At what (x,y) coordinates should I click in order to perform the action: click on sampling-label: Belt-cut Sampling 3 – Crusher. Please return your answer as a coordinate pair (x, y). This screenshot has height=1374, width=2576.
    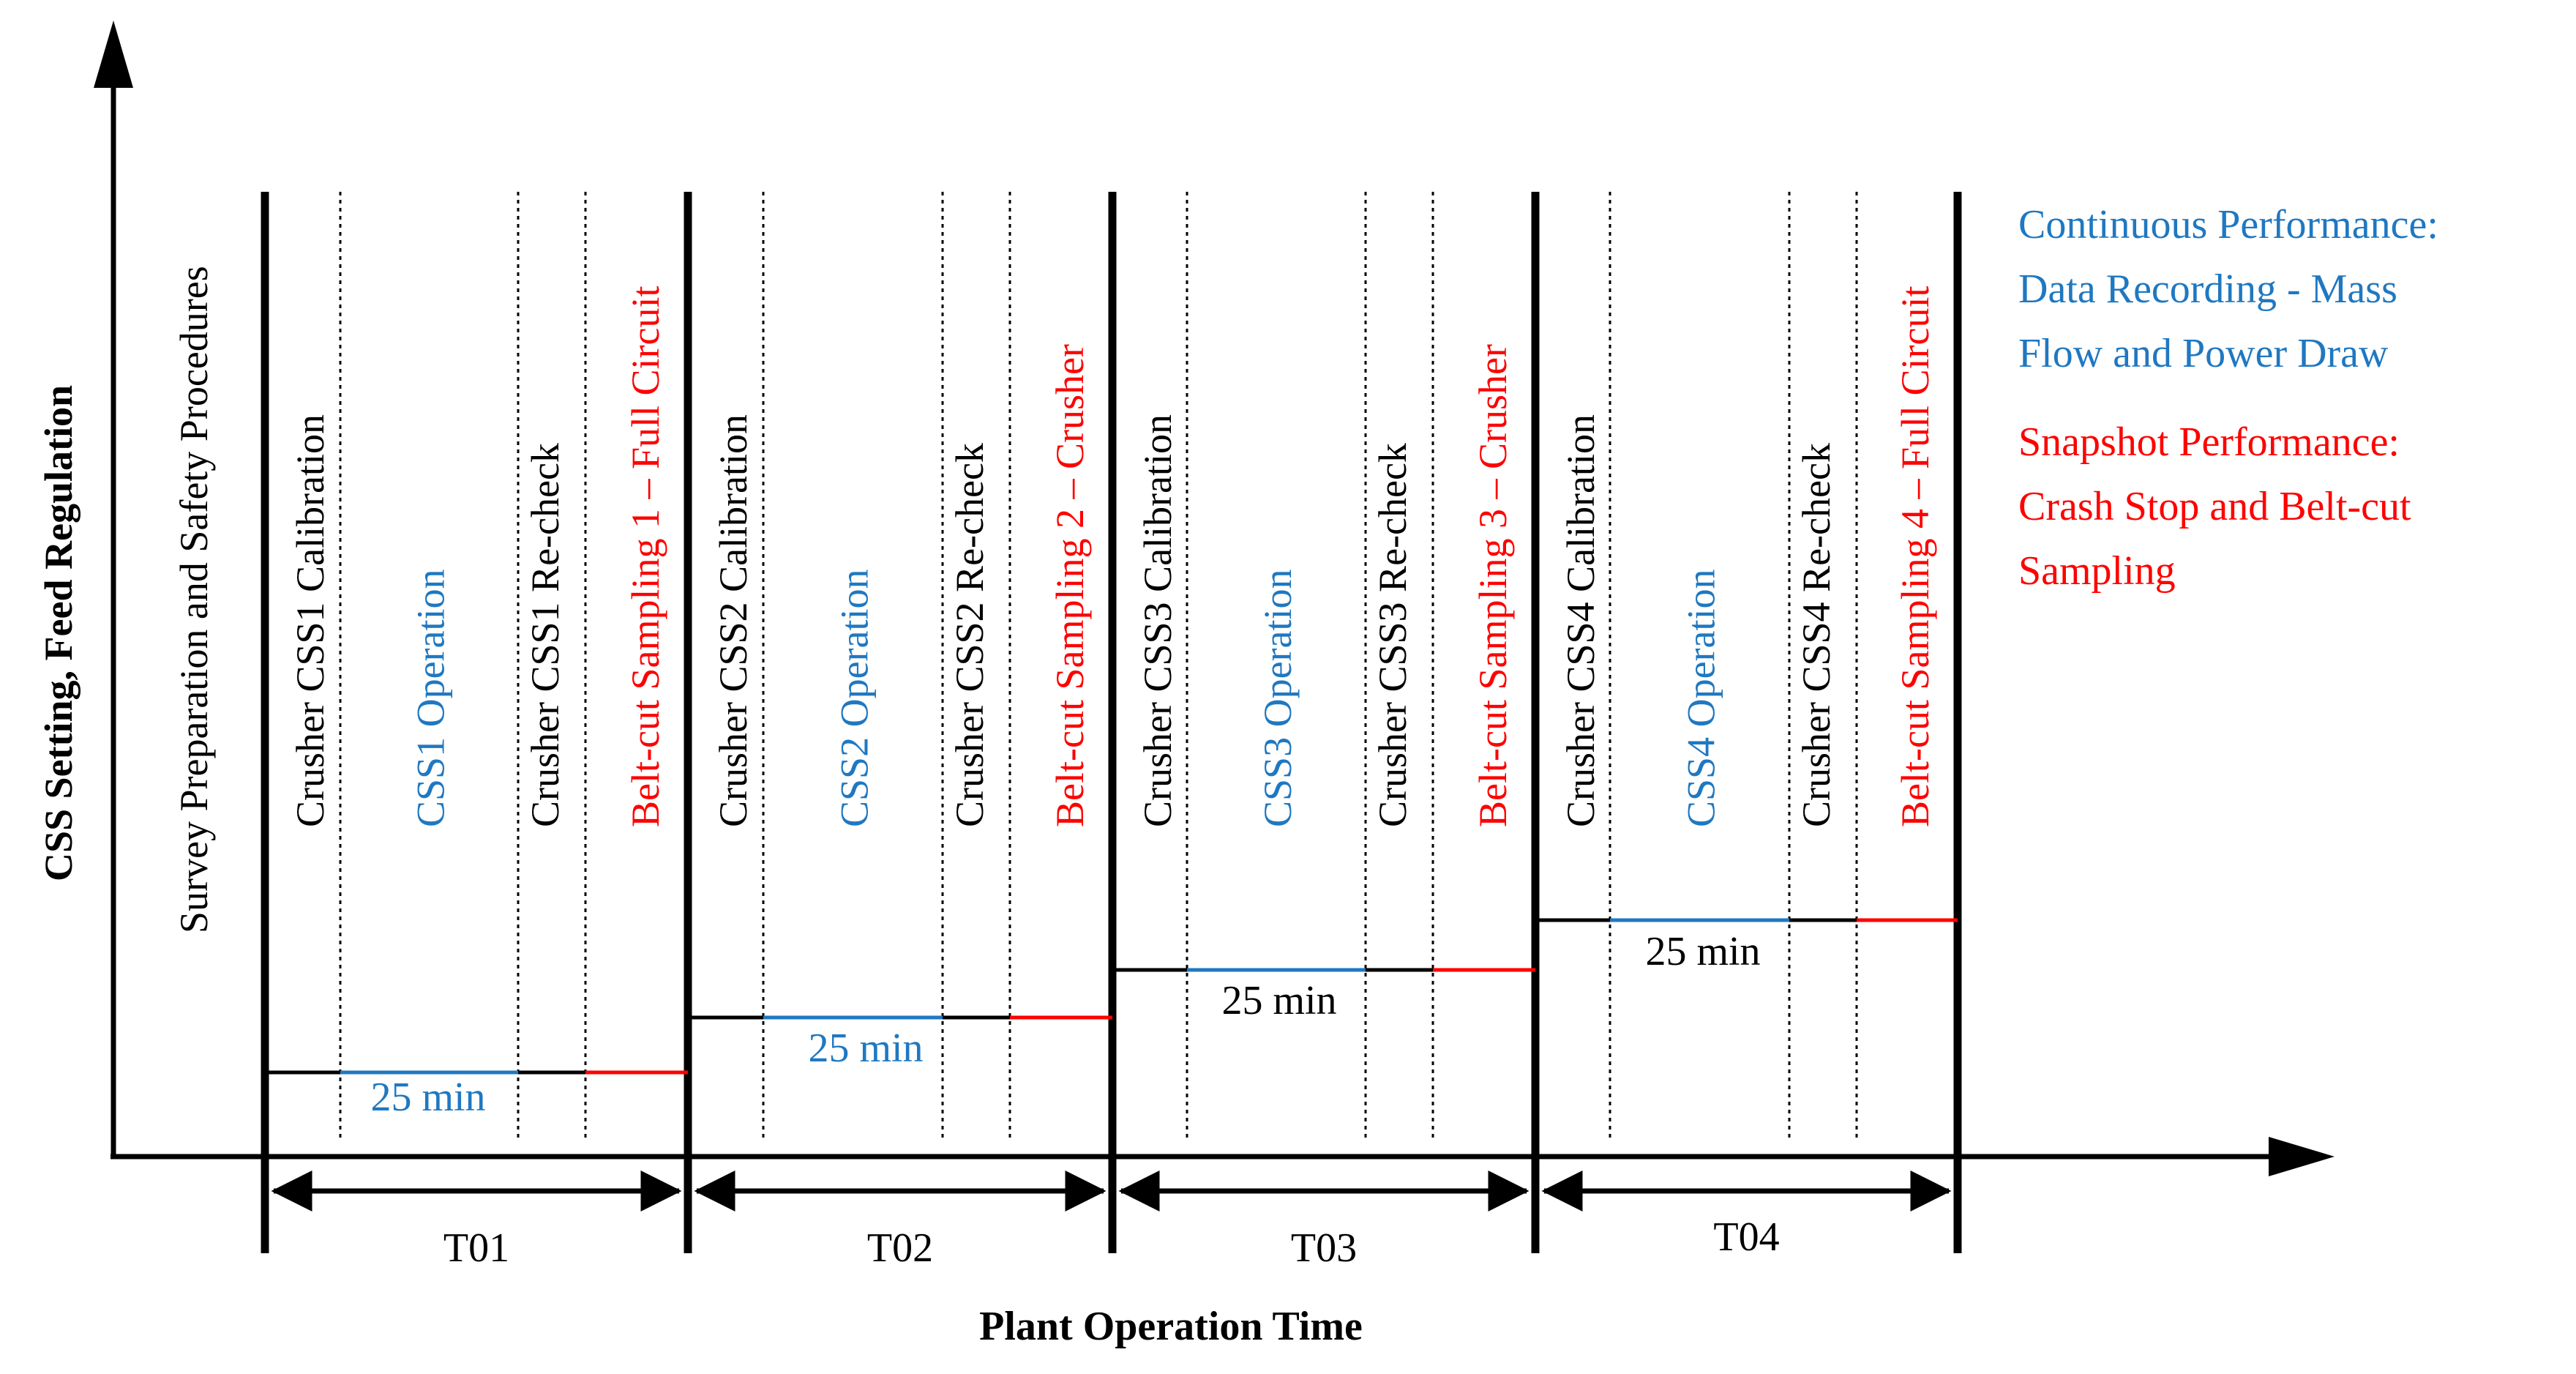
    Looking at the image, I should click on (1493, 585).